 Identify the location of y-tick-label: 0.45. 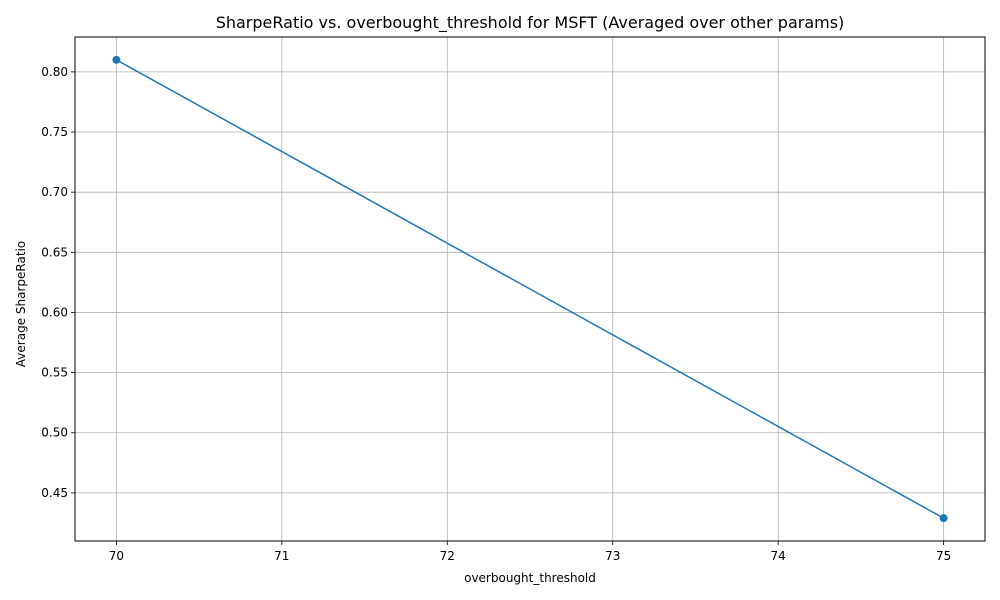
(54, 493).